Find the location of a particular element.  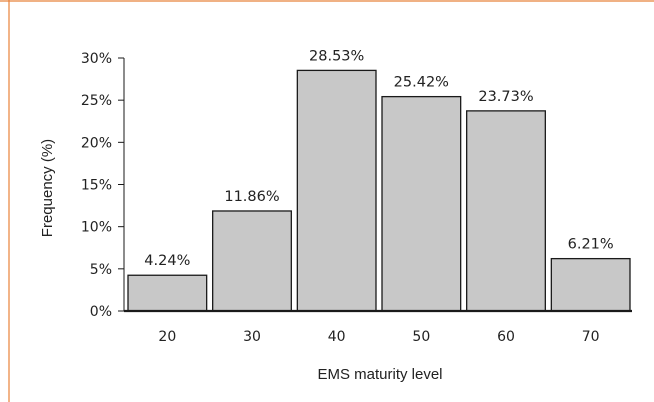

y-tick-label: 0% is located at coordinates (101, 312).